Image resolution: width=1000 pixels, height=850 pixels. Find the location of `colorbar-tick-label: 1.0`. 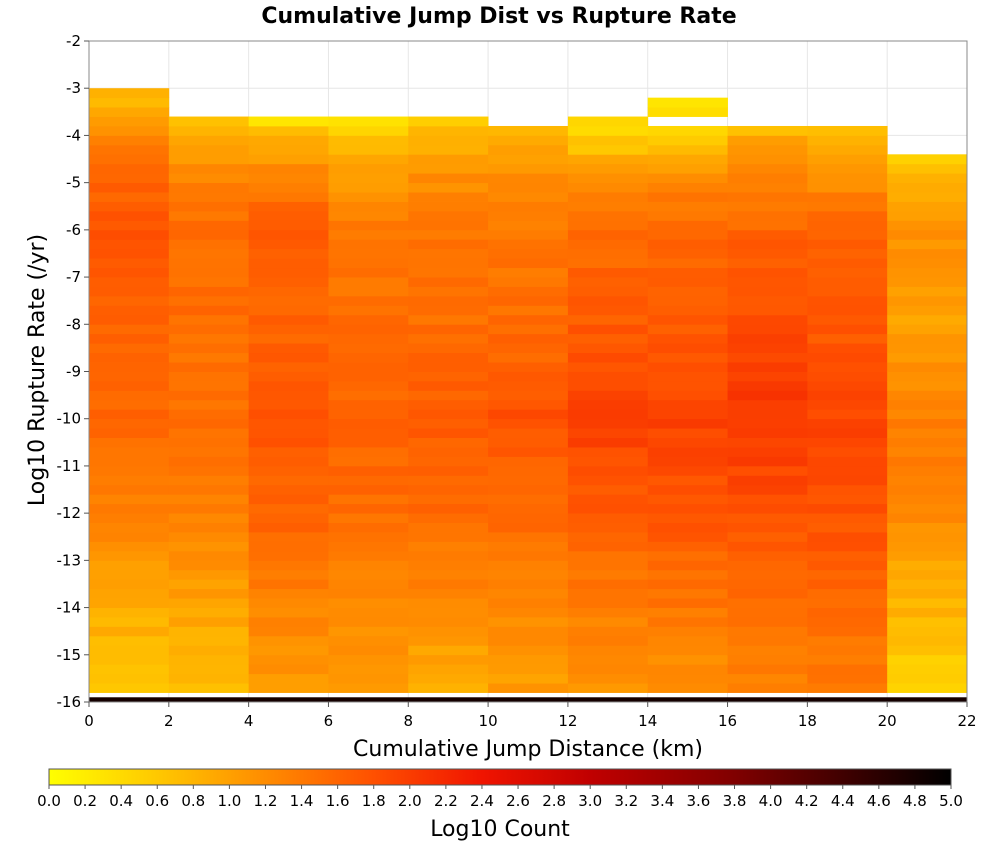

colorbar-tick-label: 1.0 is located at coordinates (229, 801).